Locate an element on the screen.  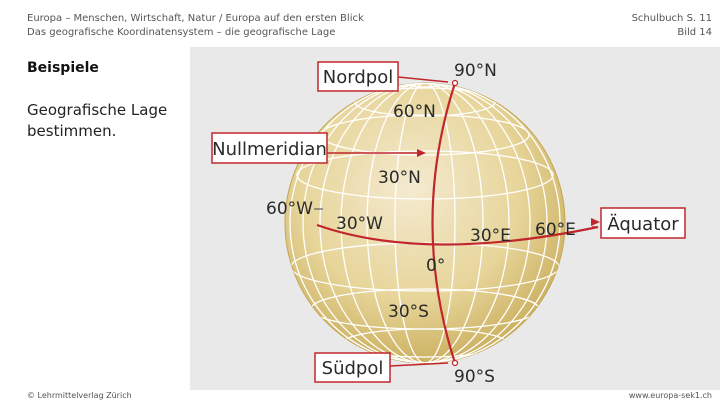
equator-label: Äquator is located at coordinates (643, 224).